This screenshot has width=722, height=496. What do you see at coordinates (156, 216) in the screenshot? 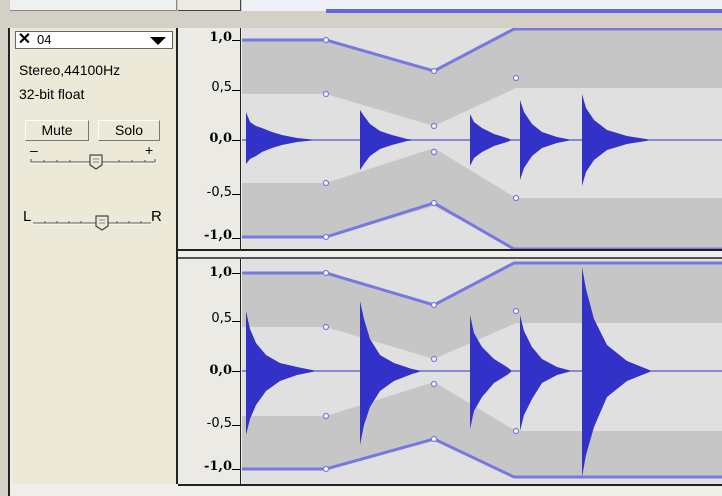
I see `pan-right-label: R` at bounding box center [156, 216].